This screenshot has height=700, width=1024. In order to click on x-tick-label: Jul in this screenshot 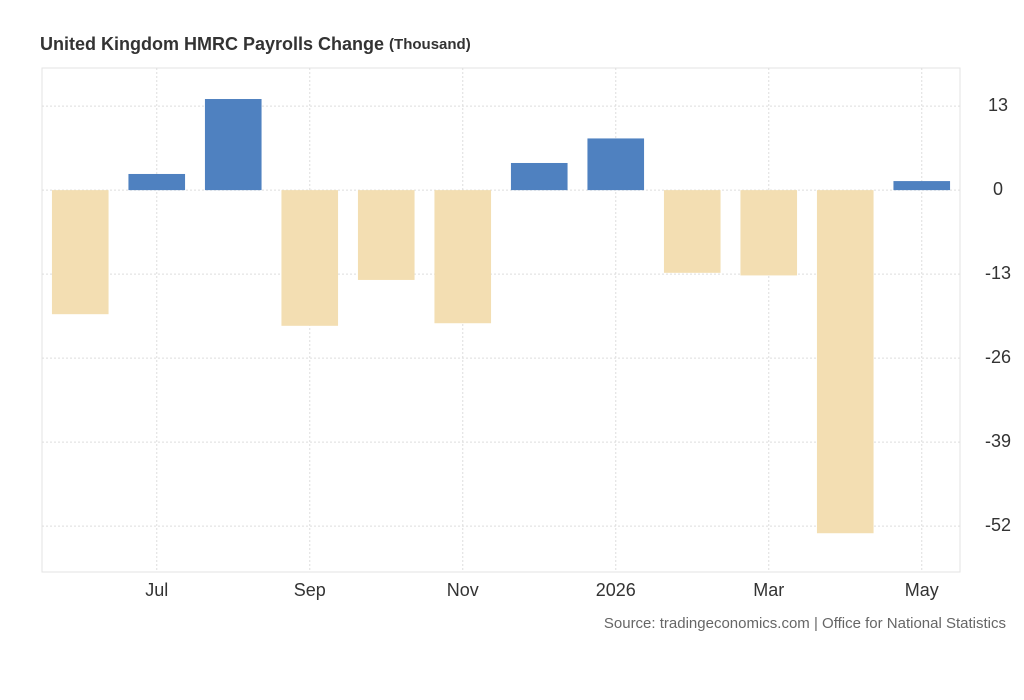, I will do `click(156, 590)`.